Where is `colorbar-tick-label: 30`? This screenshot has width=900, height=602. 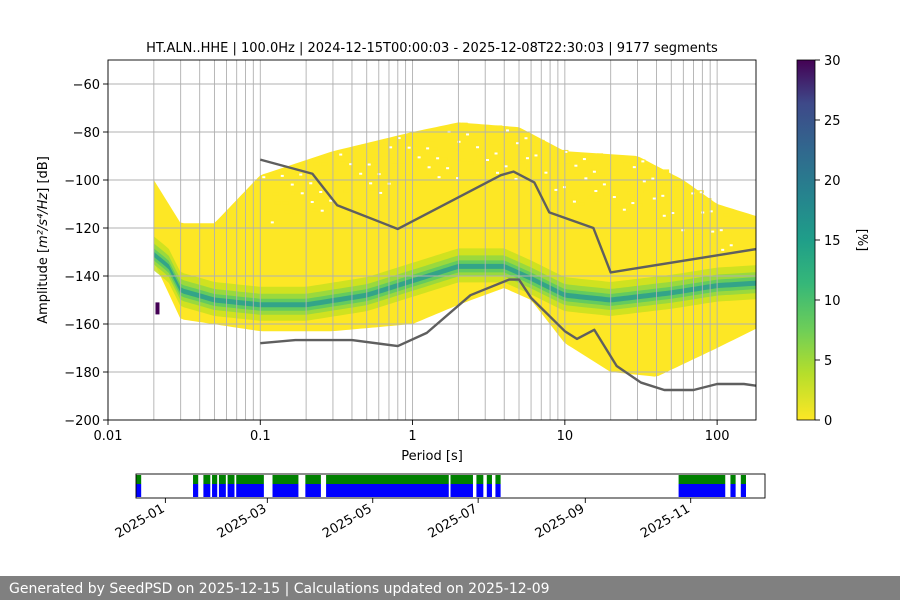 colorbar-tick-label: 30 is located at coordinates (832, 61).